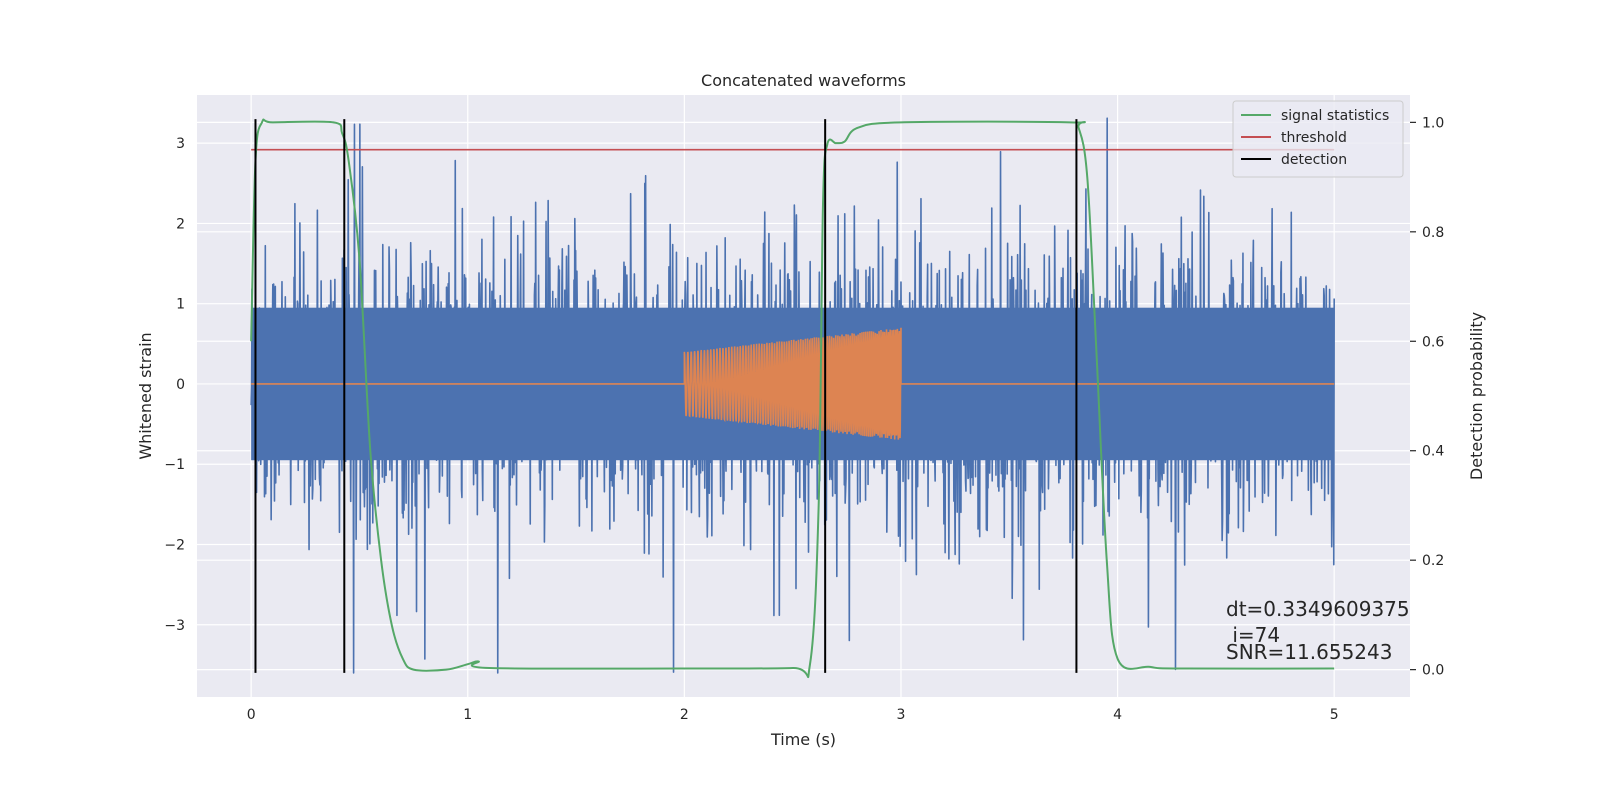  What do you see at coordinates (1335, 116) in the screenshot?
I see `legend-label-signal-statistics: signal statistics` at bounding box center [1335, 116].